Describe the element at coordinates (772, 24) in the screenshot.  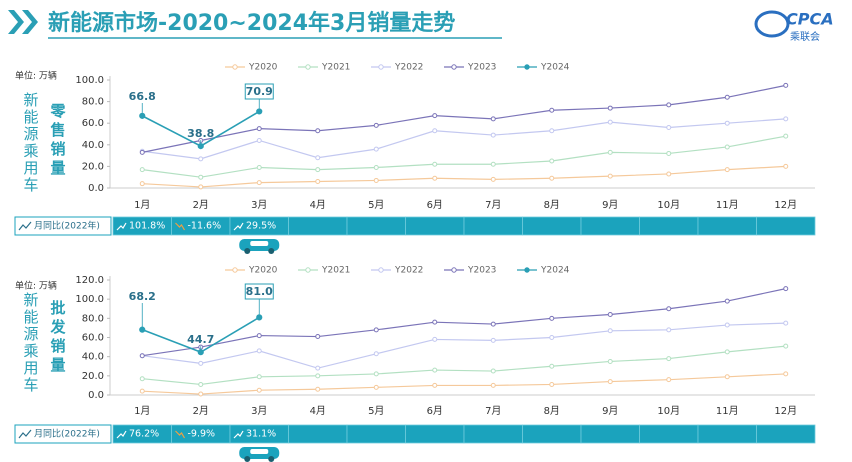
I see `logo-mark` at that location.